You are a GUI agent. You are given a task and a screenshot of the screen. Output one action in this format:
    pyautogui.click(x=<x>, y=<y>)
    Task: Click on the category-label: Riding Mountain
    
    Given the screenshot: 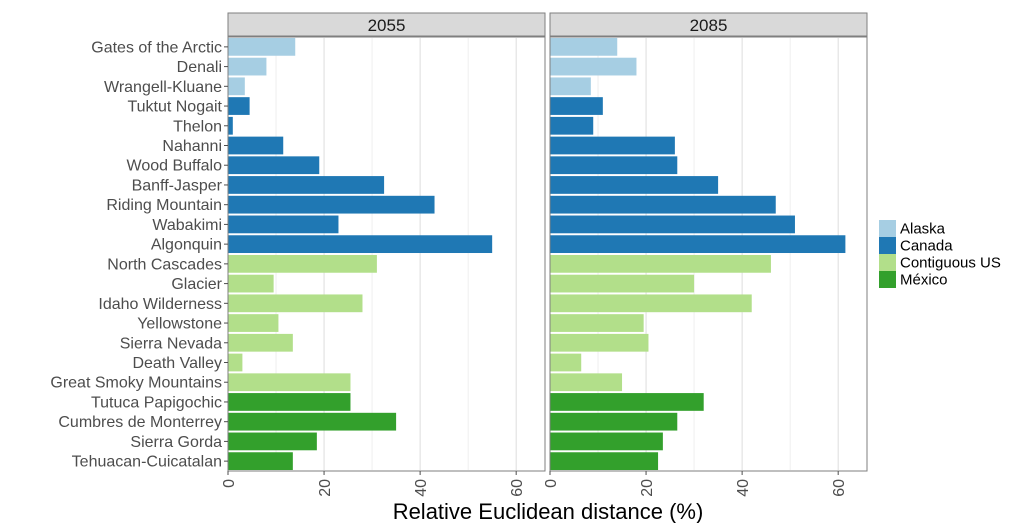 What is the action you would take?
    pyautogui.click(x=164, y=205)
    